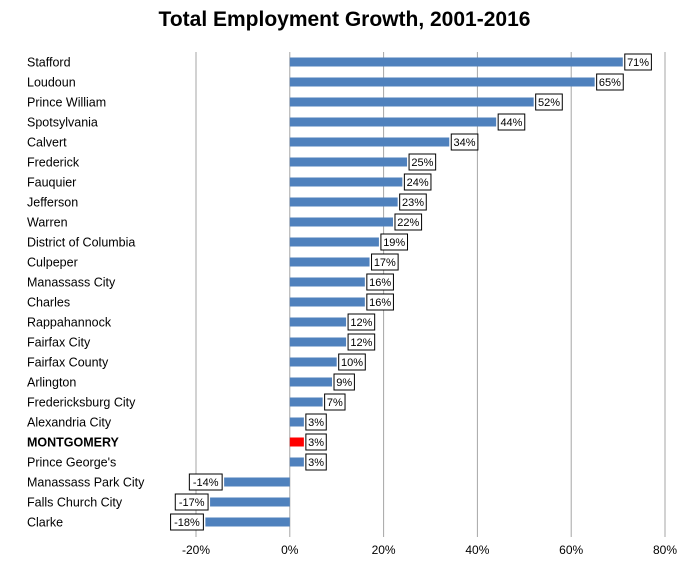 This screenshot has width=689, height=566. I want to click on data-label: -17%, so click(192, 503).